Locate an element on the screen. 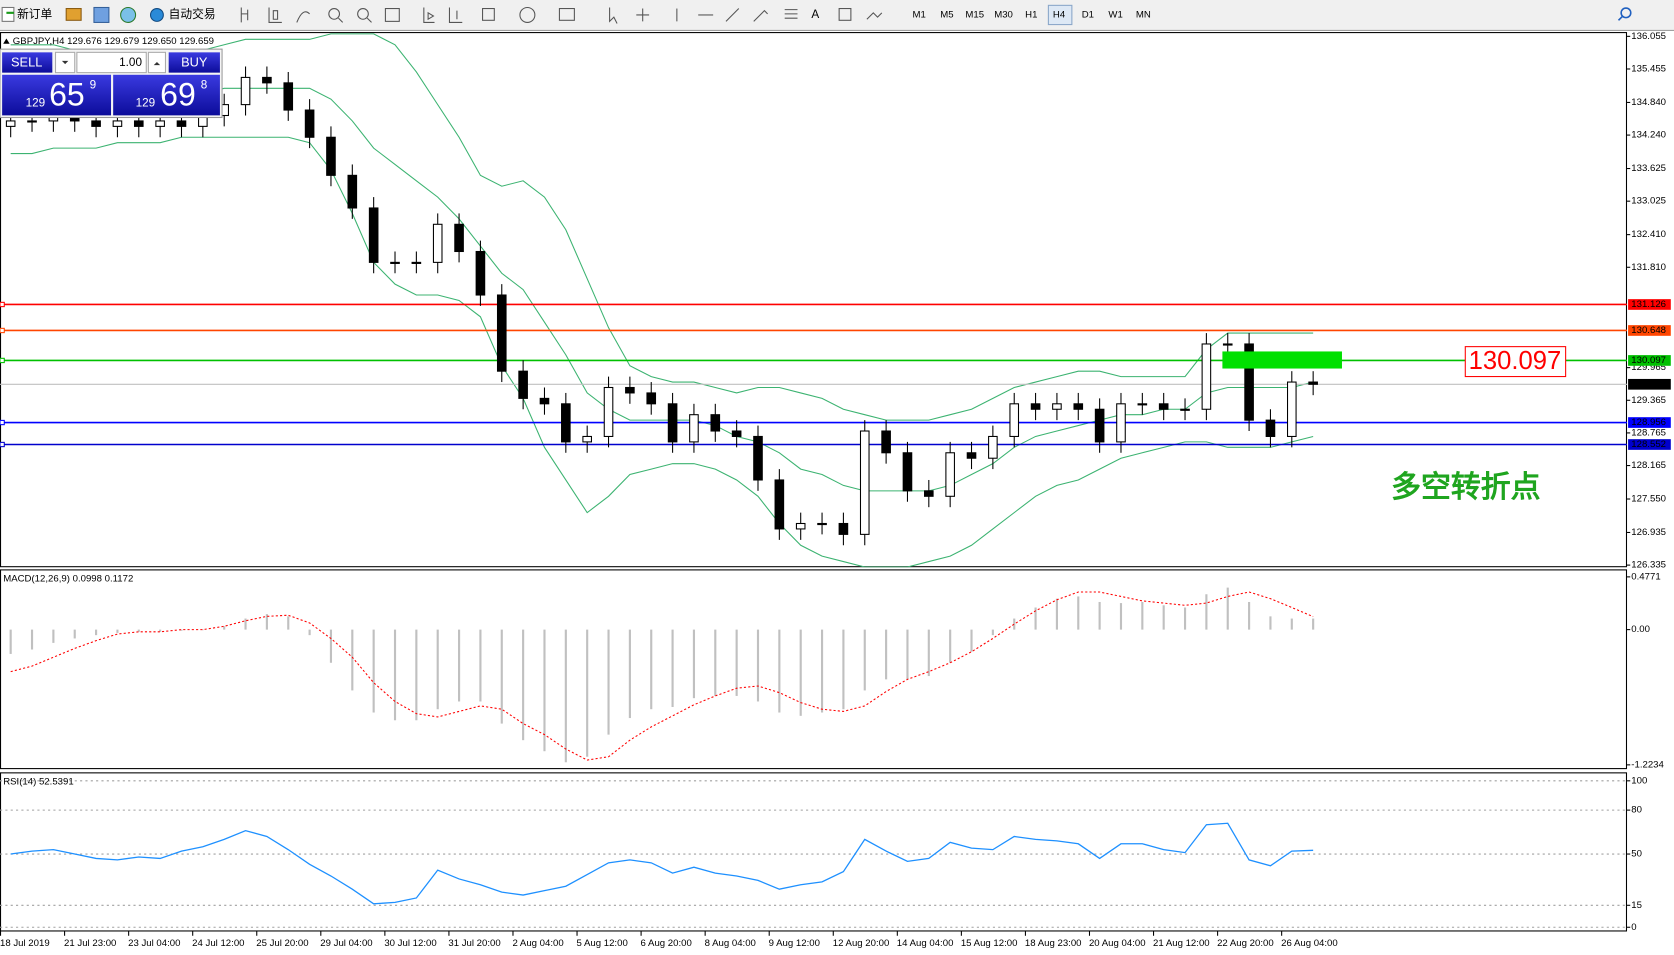  axis-price-label: 128.552 is located at coordinates (1648, 444).